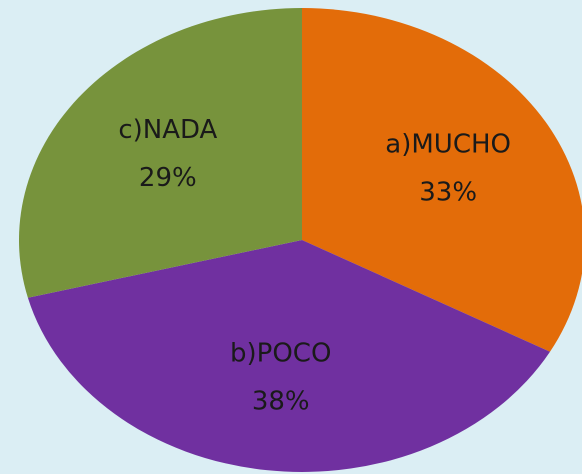 The width and height of the screenshot is (582, 474). I want to click on slice-value: 38%, so click(281, 402).